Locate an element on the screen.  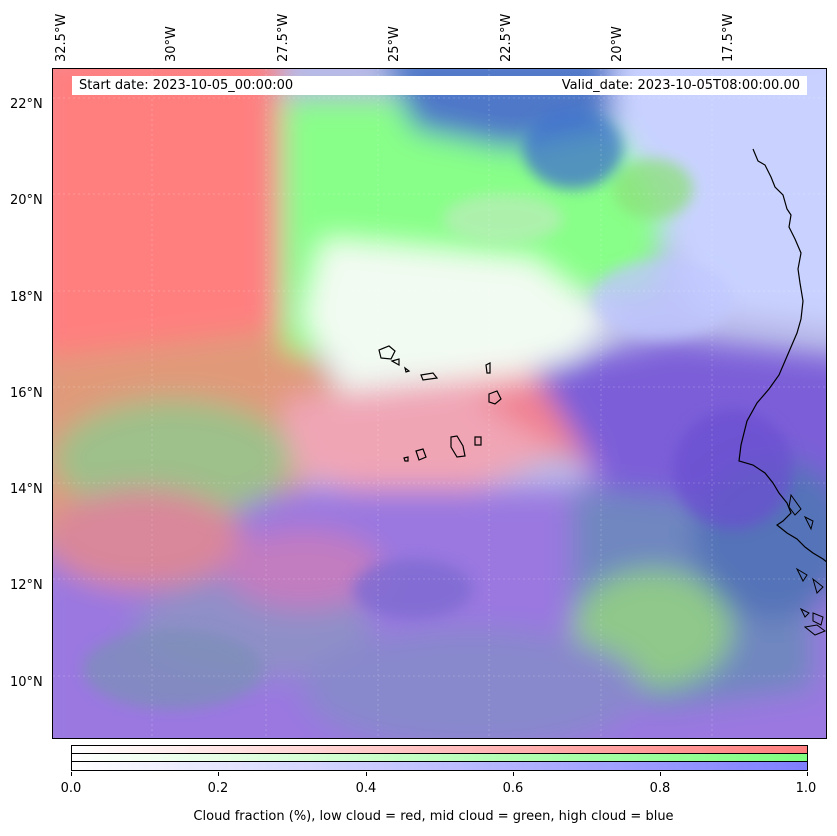
island-sal is located at coordinates (488, 368).